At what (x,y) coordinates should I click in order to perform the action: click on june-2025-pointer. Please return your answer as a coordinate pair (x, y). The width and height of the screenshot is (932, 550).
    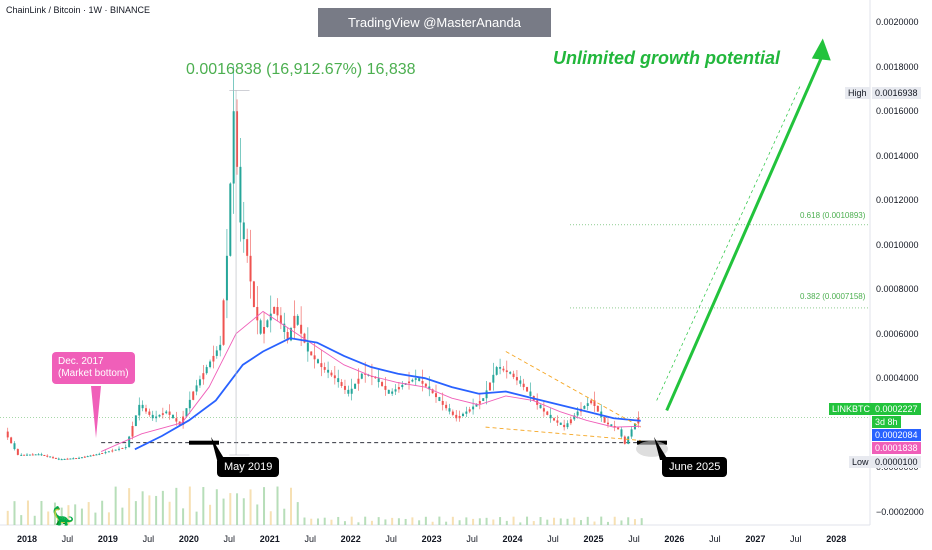
    Looking at the image, I should click on (661, 448).